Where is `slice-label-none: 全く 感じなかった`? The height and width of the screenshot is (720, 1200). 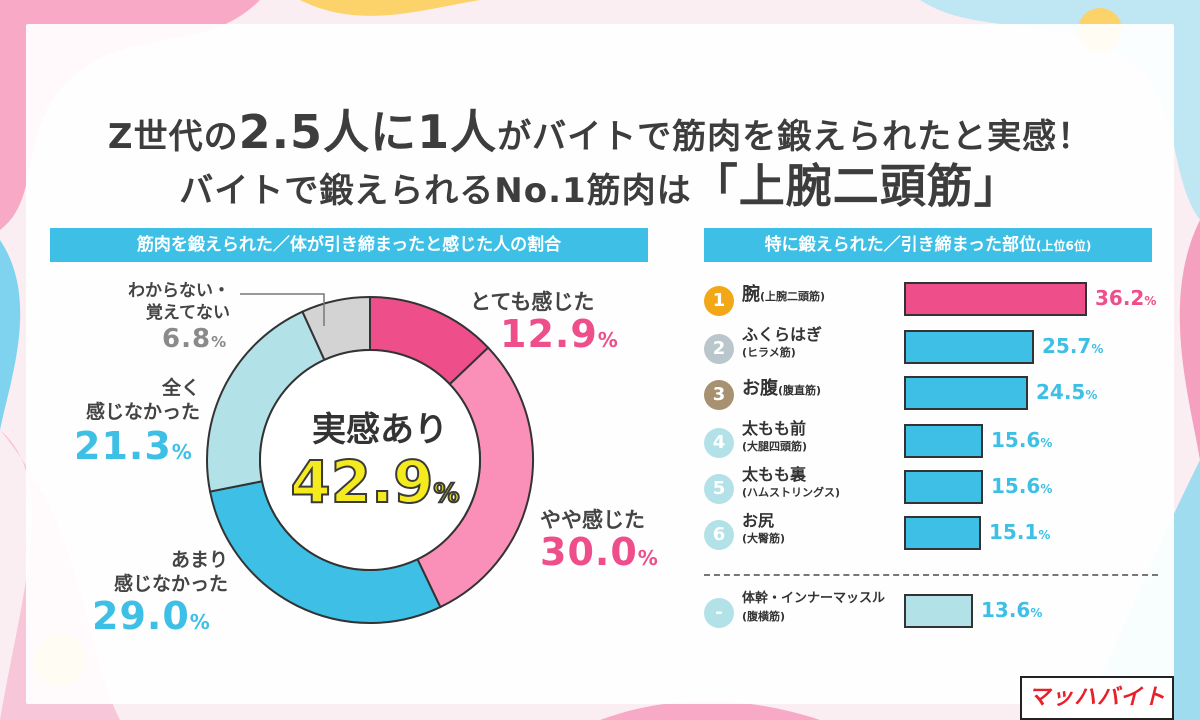 slice-label-none: 全く 感じなかった is located at coordinates (130, 400).